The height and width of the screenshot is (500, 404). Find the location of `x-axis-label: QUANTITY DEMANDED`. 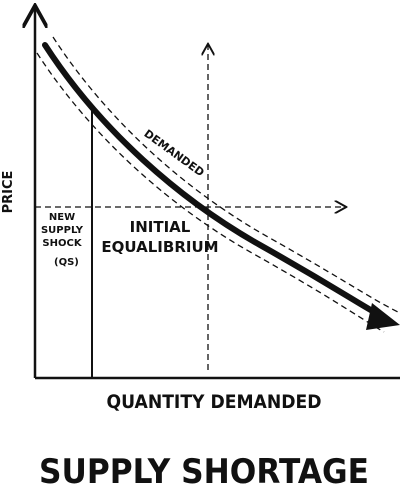

x-axis-label: QUANTITY DEMANDED is located at coordinates (214, 402).